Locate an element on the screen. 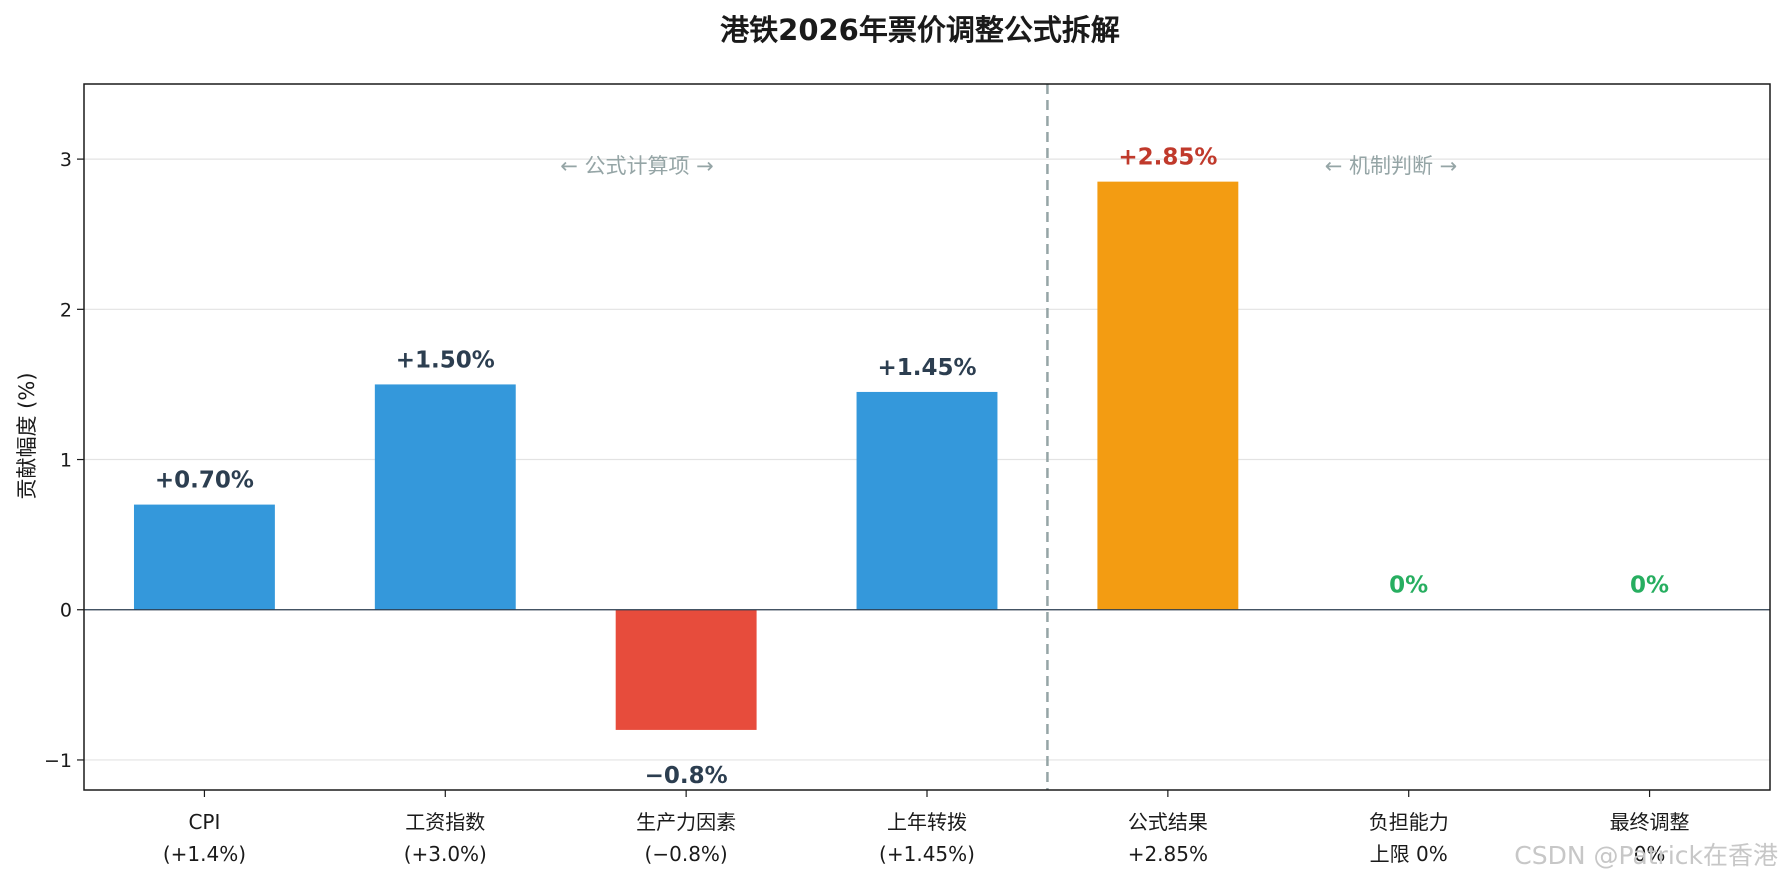 The image size is (1785, 884). x-tick-sublabel: (+1.45%) is located at coordinates (927, 854).